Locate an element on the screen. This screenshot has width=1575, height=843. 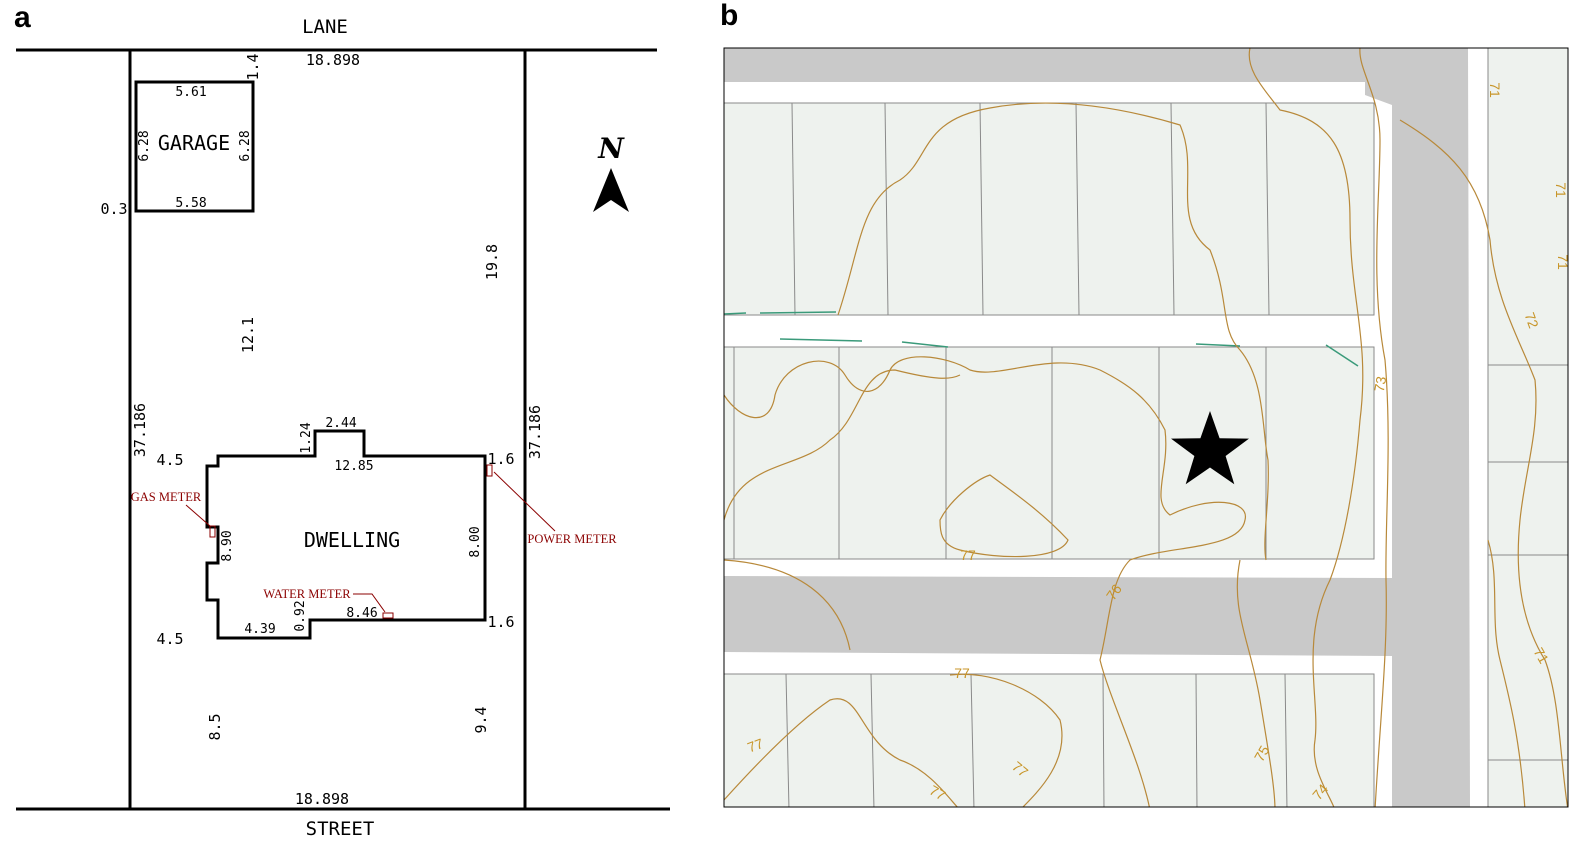
dim-side-left-top: 4.5 is located at coordinates (169, 460).